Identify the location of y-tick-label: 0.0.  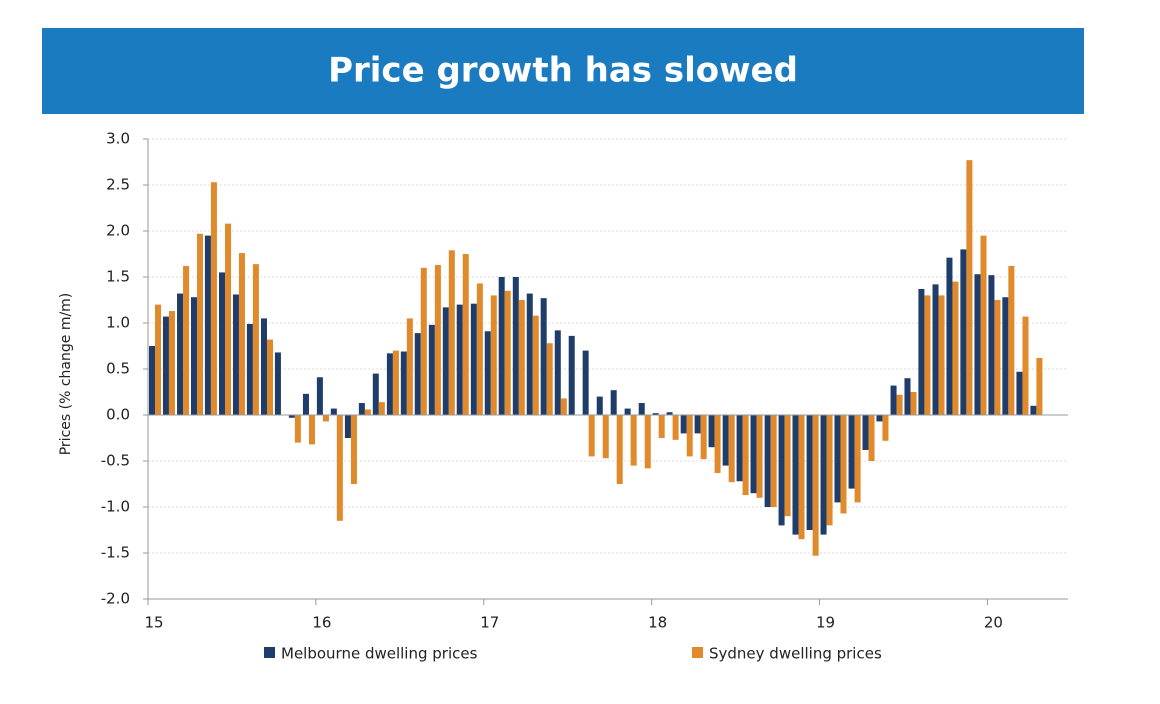
(118, 415).